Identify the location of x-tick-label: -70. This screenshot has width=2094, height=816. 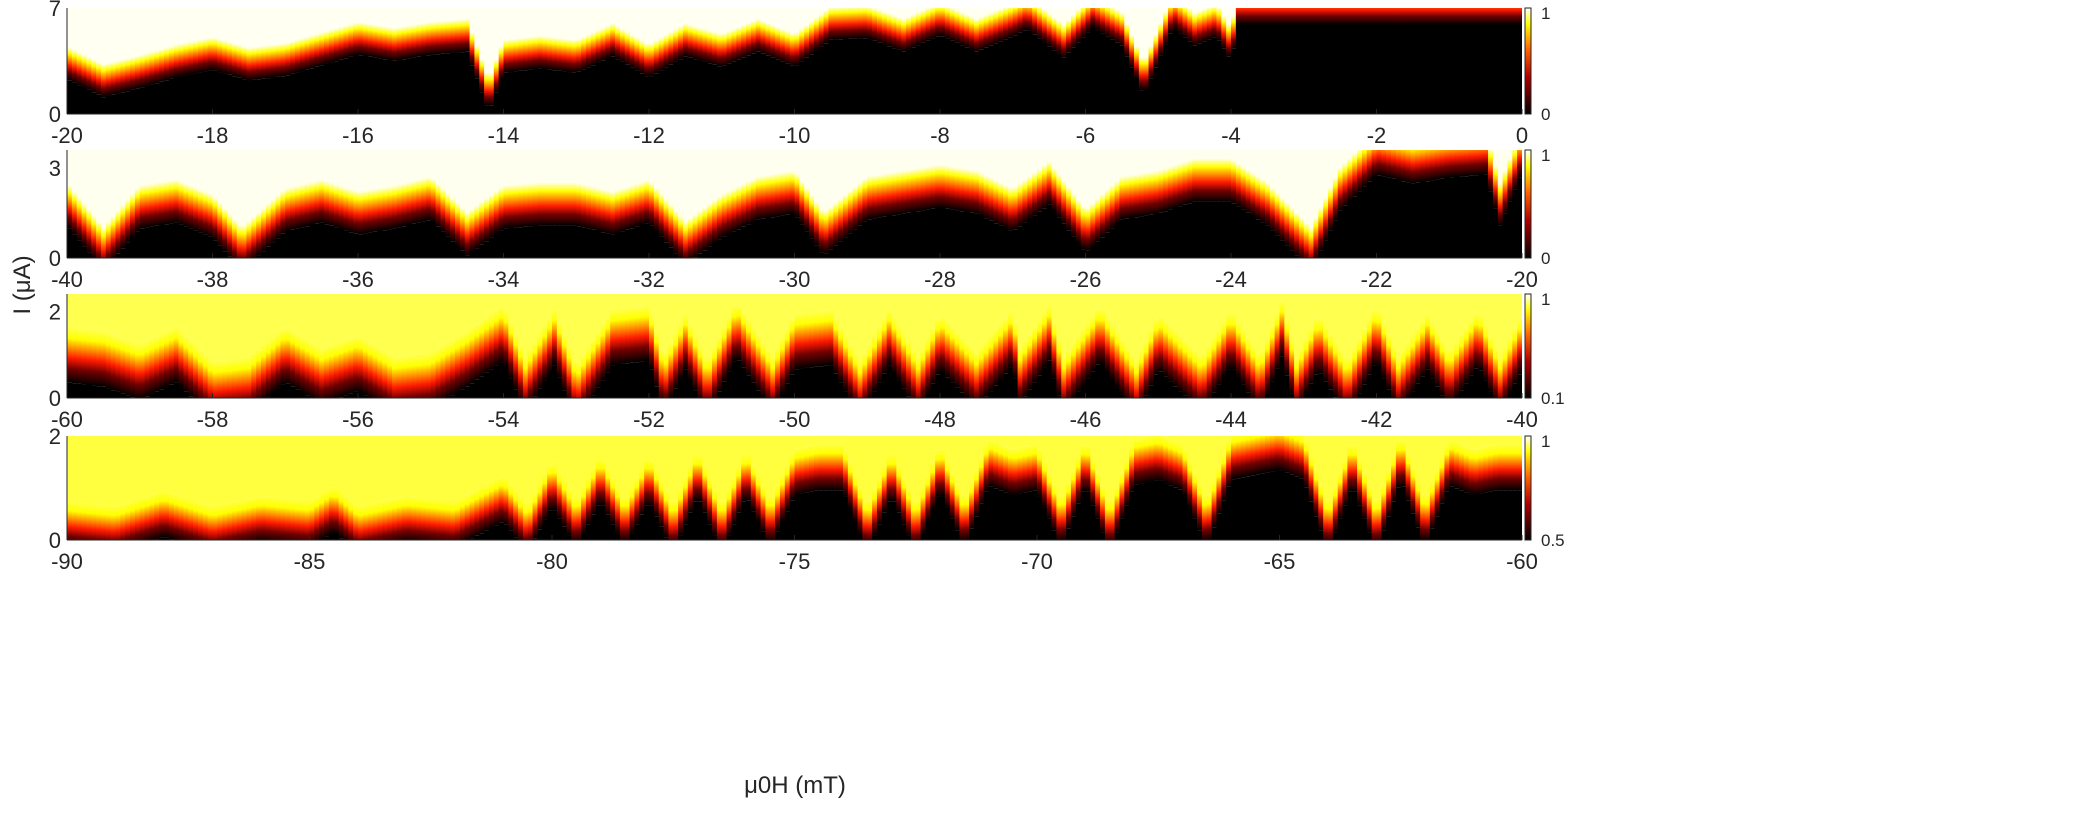
(1037, 561).